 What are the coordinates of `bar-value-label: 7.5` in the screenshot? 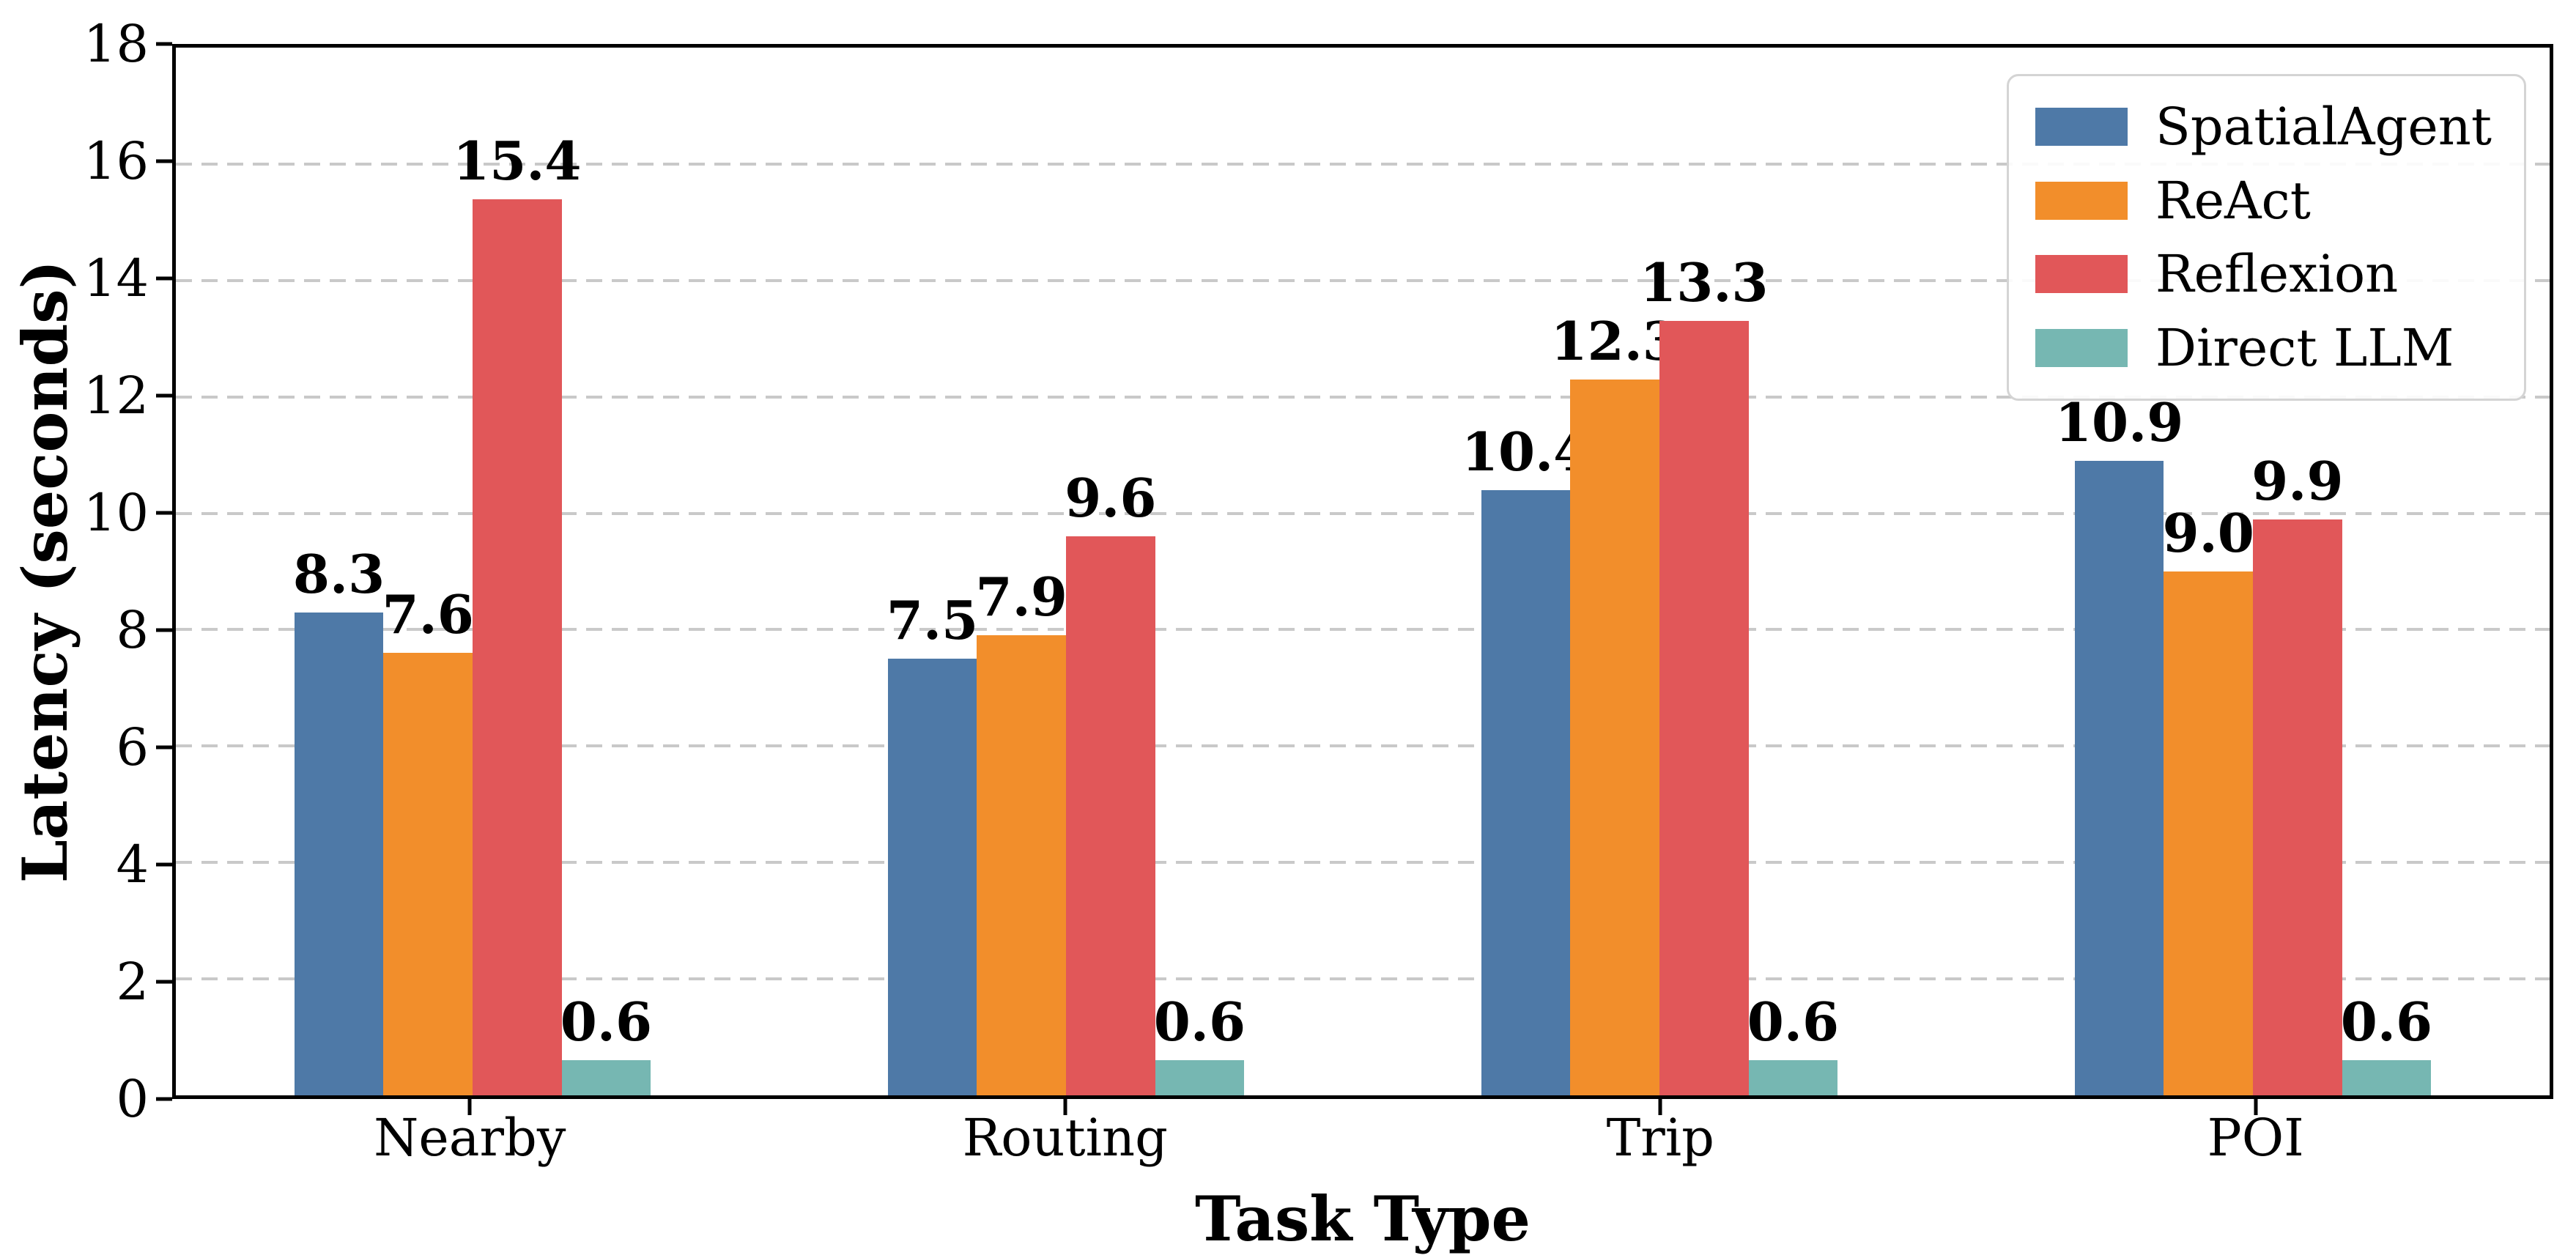 It's located at (932, 620).